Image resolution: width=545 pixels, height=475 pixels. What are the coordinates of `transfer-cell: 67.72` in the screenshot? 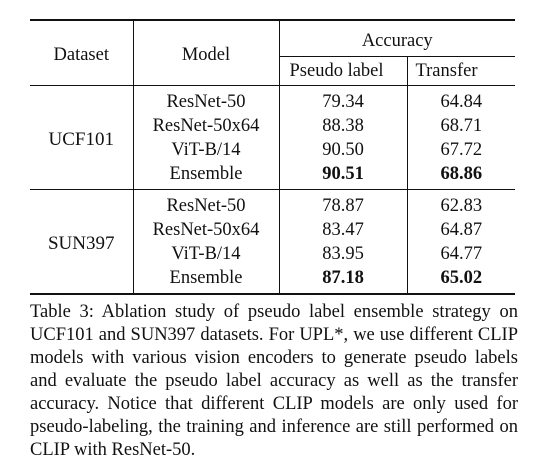 It's located at (460, 150).